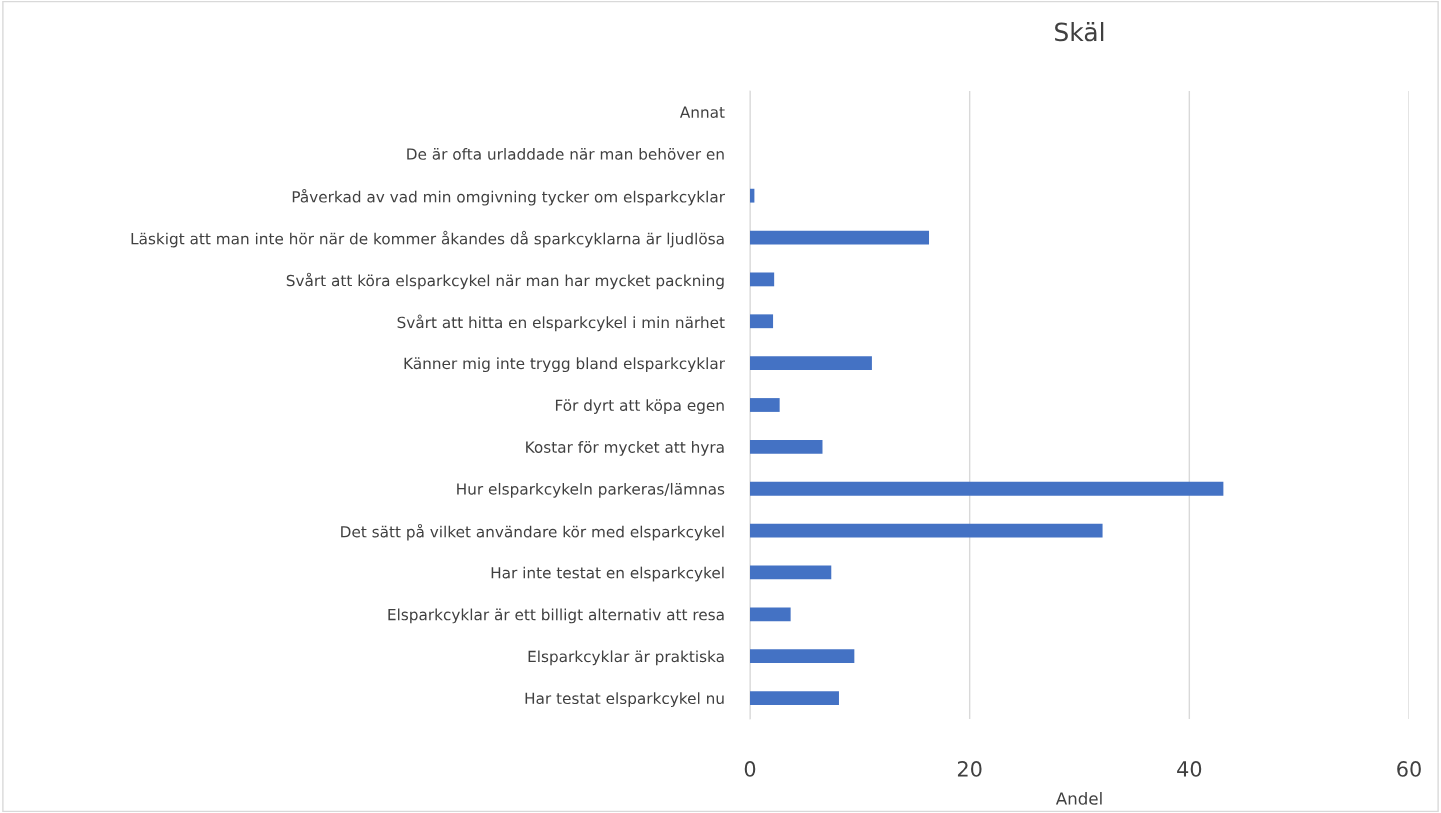 Image resolution: width=1441 pixels, height=813 pixels. What do you see at coordinates (505, 281) in the screenshot?
I see `y-tick-label: Svårt att köra elsparkcykel när man har mycket packning` at bounding box center [505, 281].